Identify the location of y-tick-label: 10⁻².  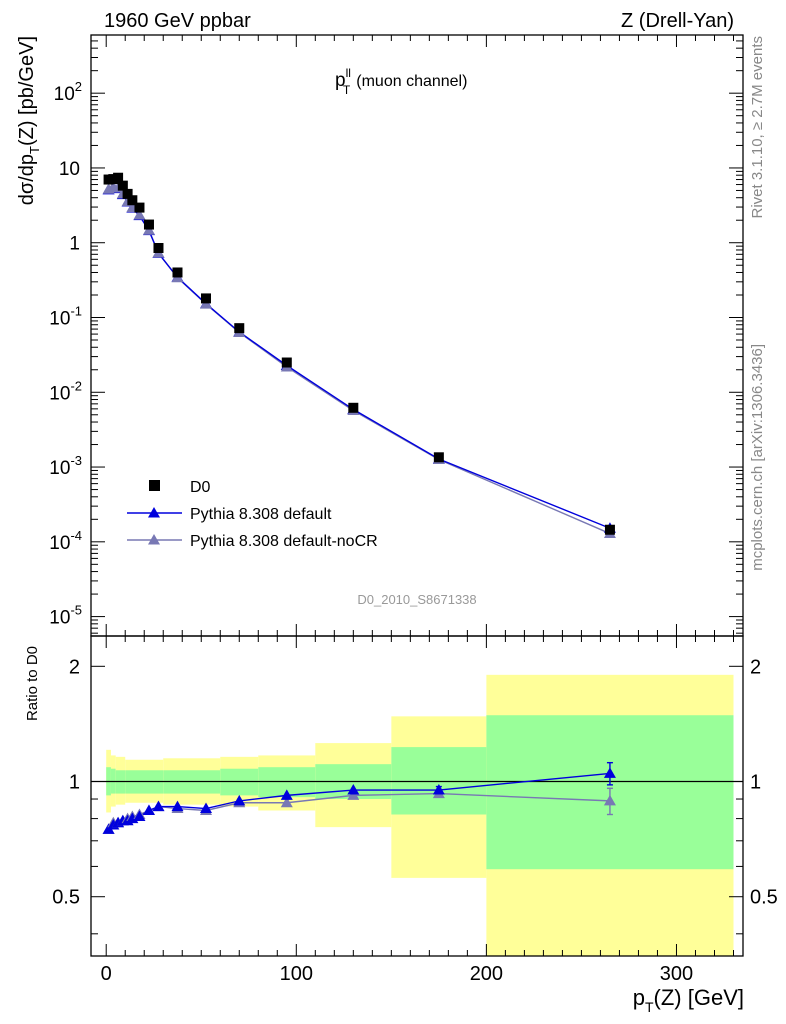
(65, 391).